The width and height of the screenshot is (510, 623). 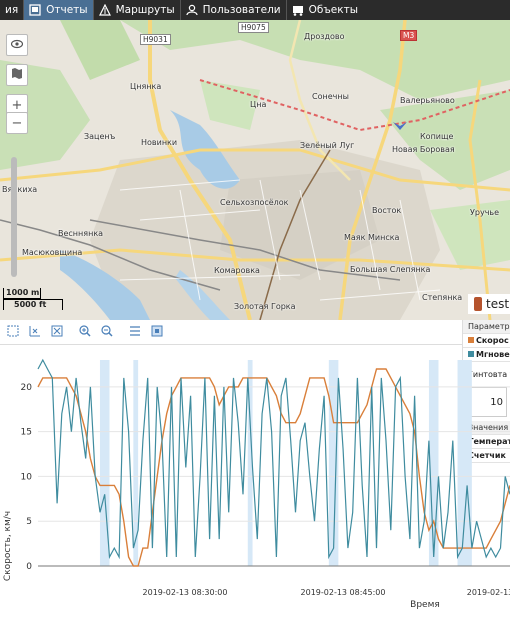 I want to click on map-place-label: Восток, so click(x=387, y=210).